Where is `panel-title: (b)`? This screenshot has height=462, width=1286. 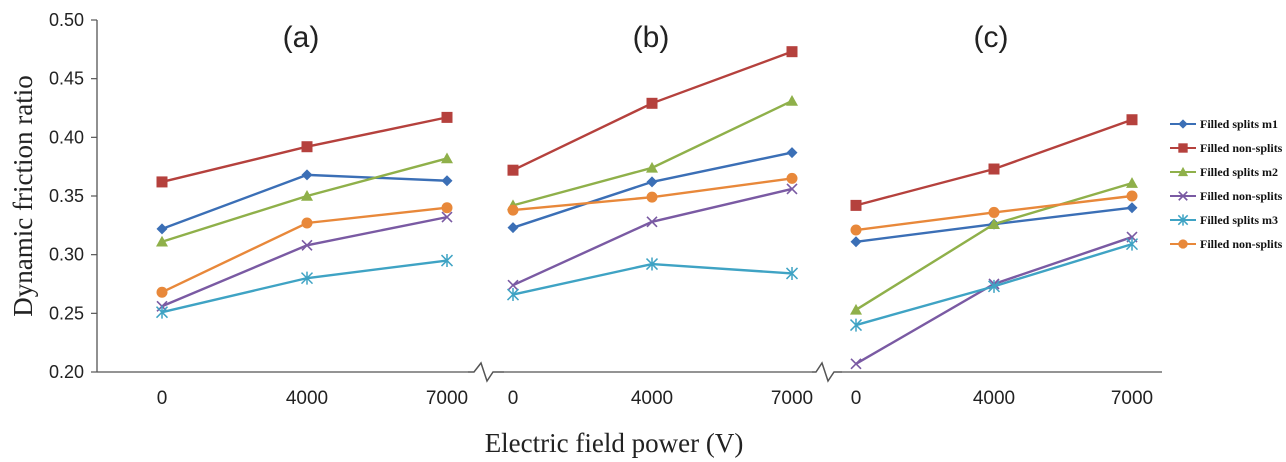
panel-title: (b) is located at coordinates (651, 37).